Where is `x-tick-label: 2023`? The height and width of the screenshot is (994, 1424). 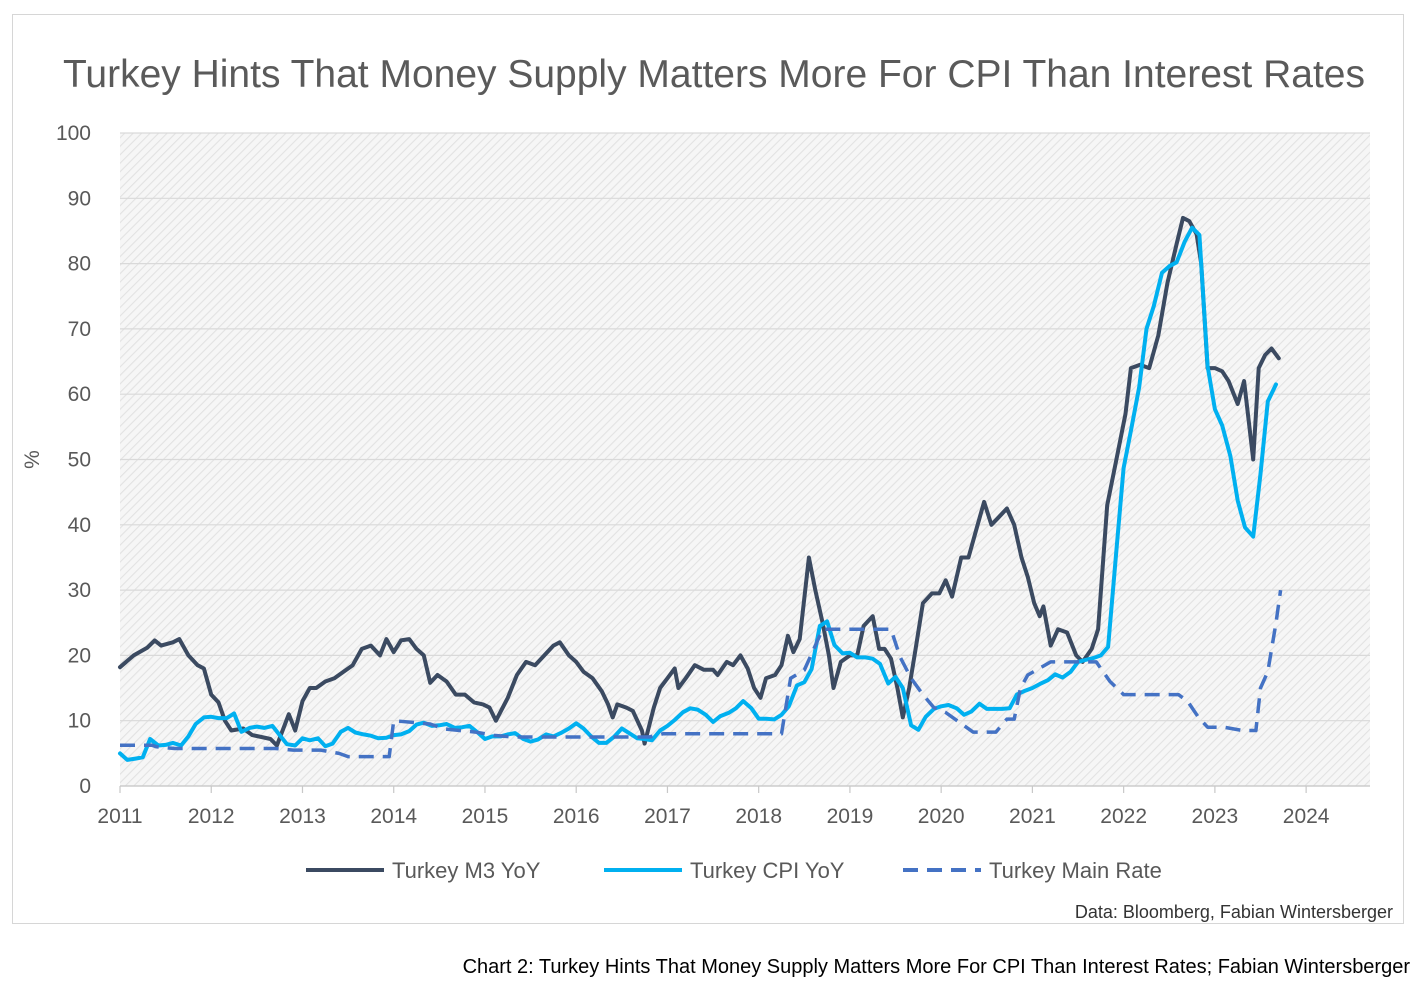
x-tick-label: 2023 is located at coordinates (1215, 816).